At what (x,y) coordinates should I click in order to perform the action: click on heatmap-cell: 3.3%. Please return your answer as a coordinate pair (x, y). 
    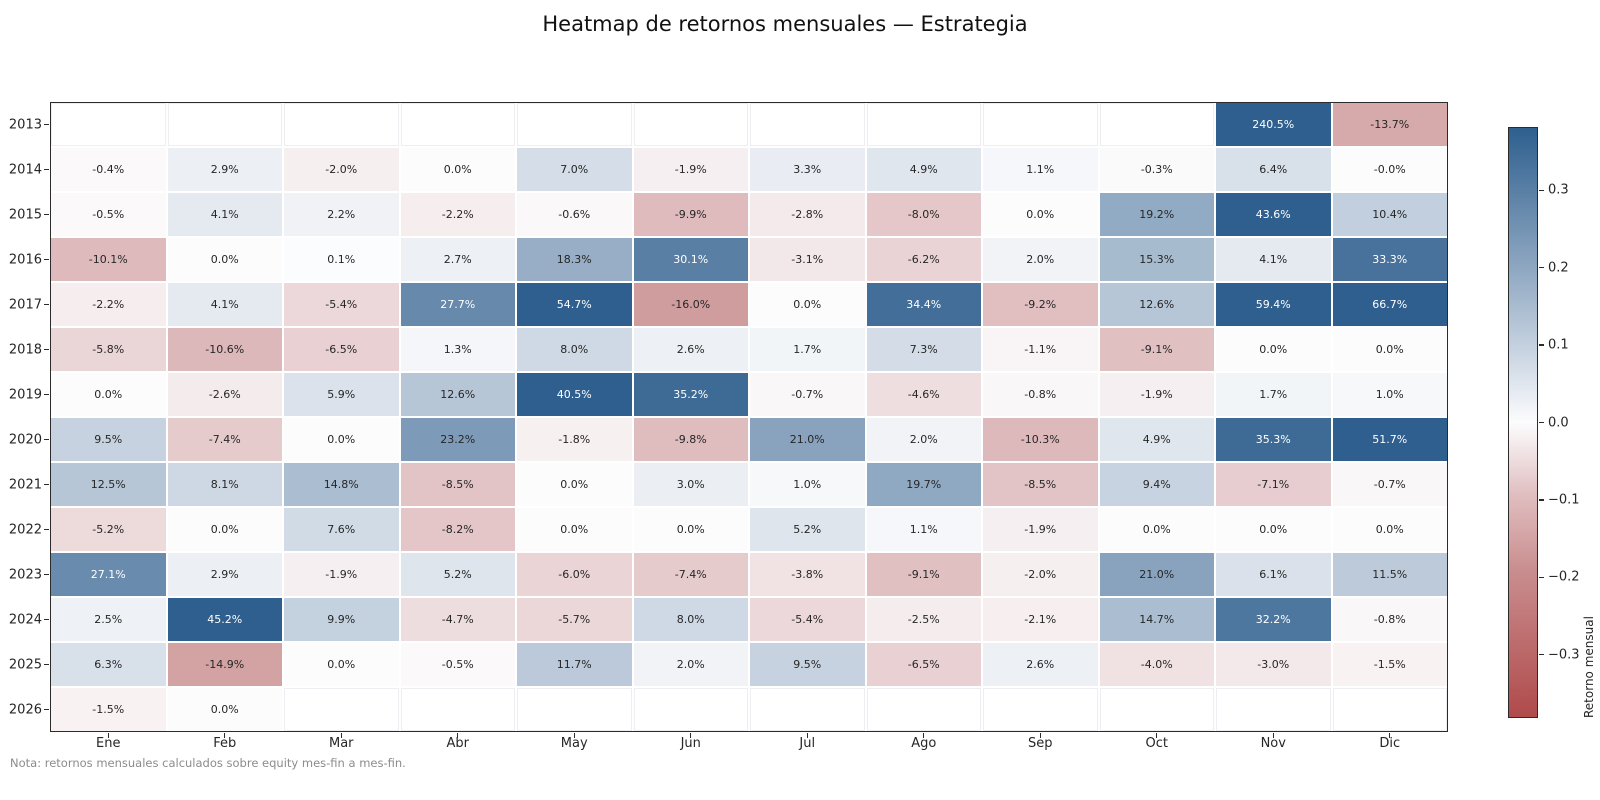
    Looking at the image, I should click on (807, 169).